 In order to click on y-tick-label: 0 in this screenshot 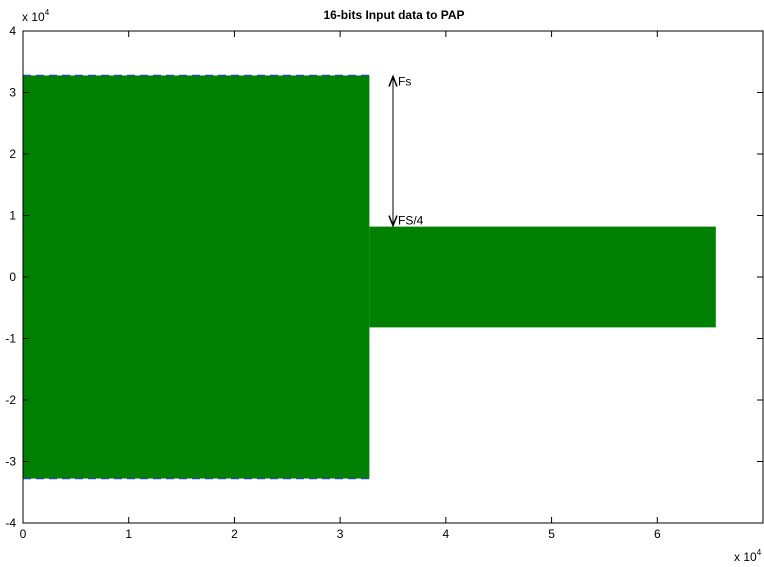, I will do `click(12, 277)`.